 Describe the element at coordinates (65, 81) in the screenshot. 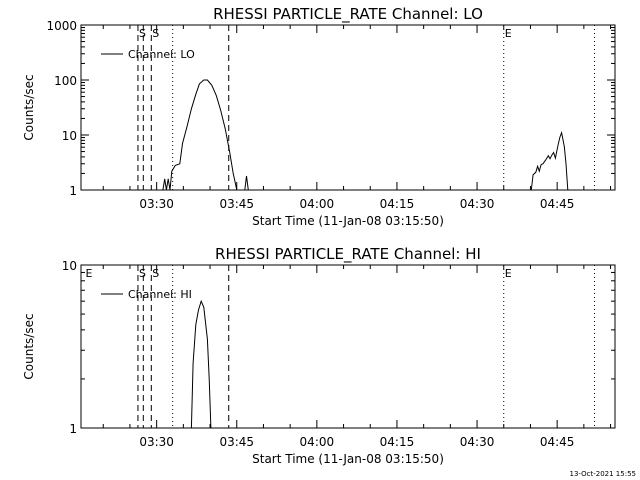

I see `y-tick-label: 100` at that location.